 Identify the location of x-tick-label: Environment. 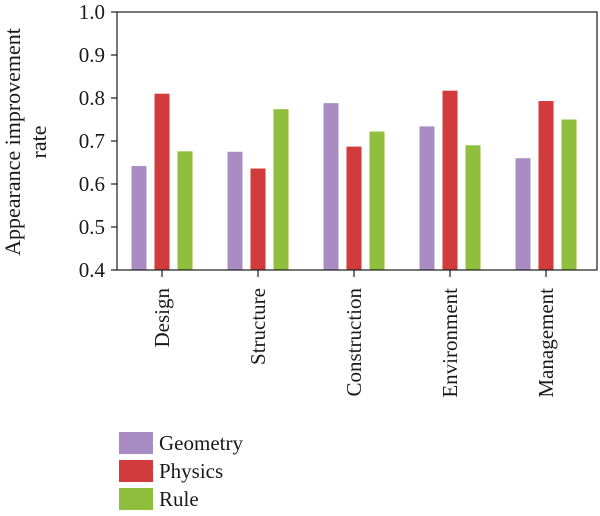
(450, 343).